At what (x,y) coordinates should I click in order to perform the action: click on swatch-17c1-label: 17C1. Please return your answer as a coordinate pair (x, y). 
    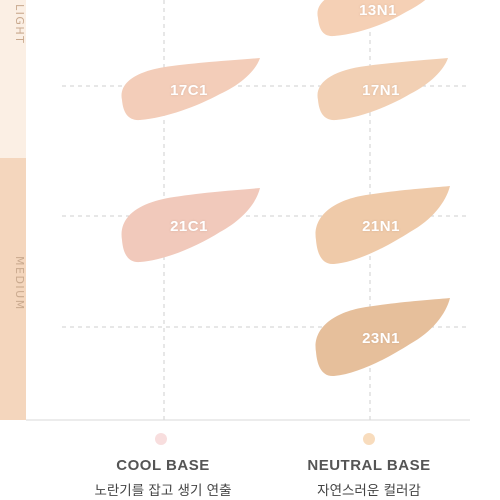
    Looking at the image, I should click on (189, 90).